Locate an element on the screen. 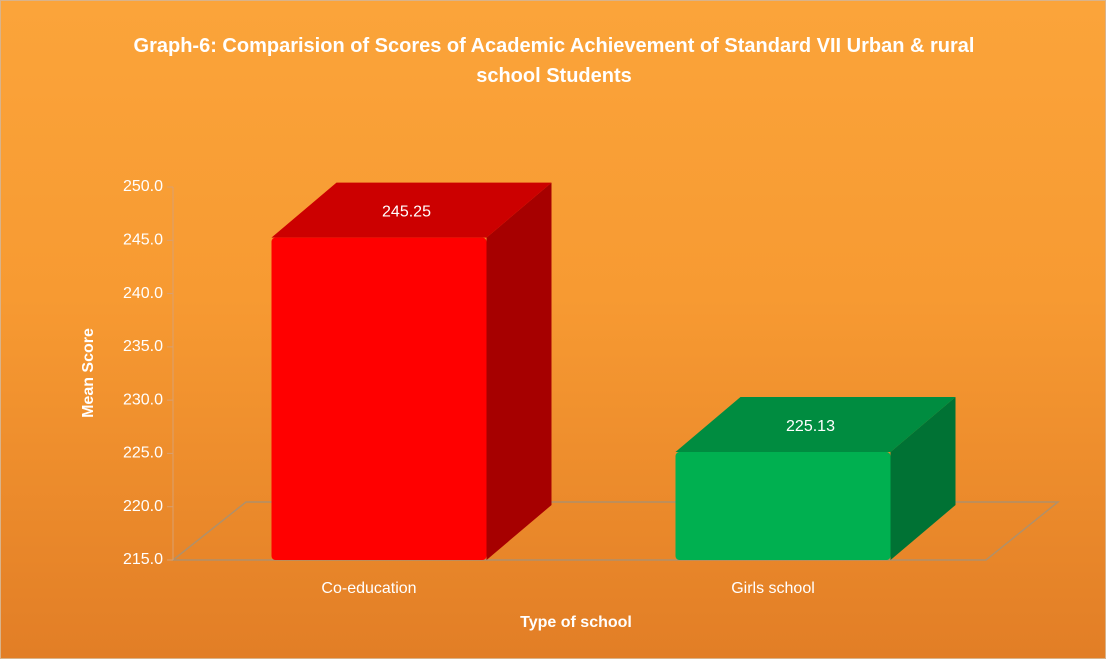  x-axis-label: Type of school is located at coordinates (576, 622).